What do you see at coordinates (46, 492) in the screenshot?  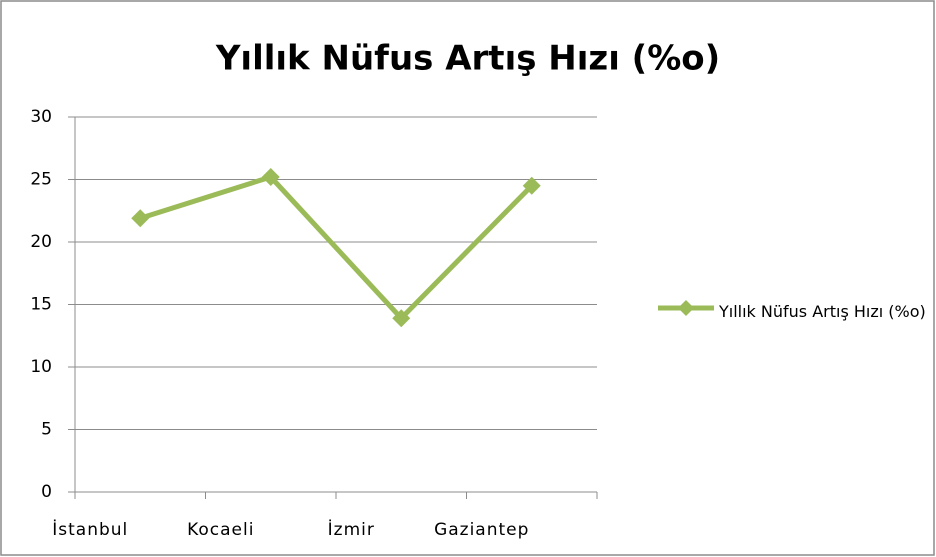 I see `y-tick-label: 0` at bounding box center [46, 492].